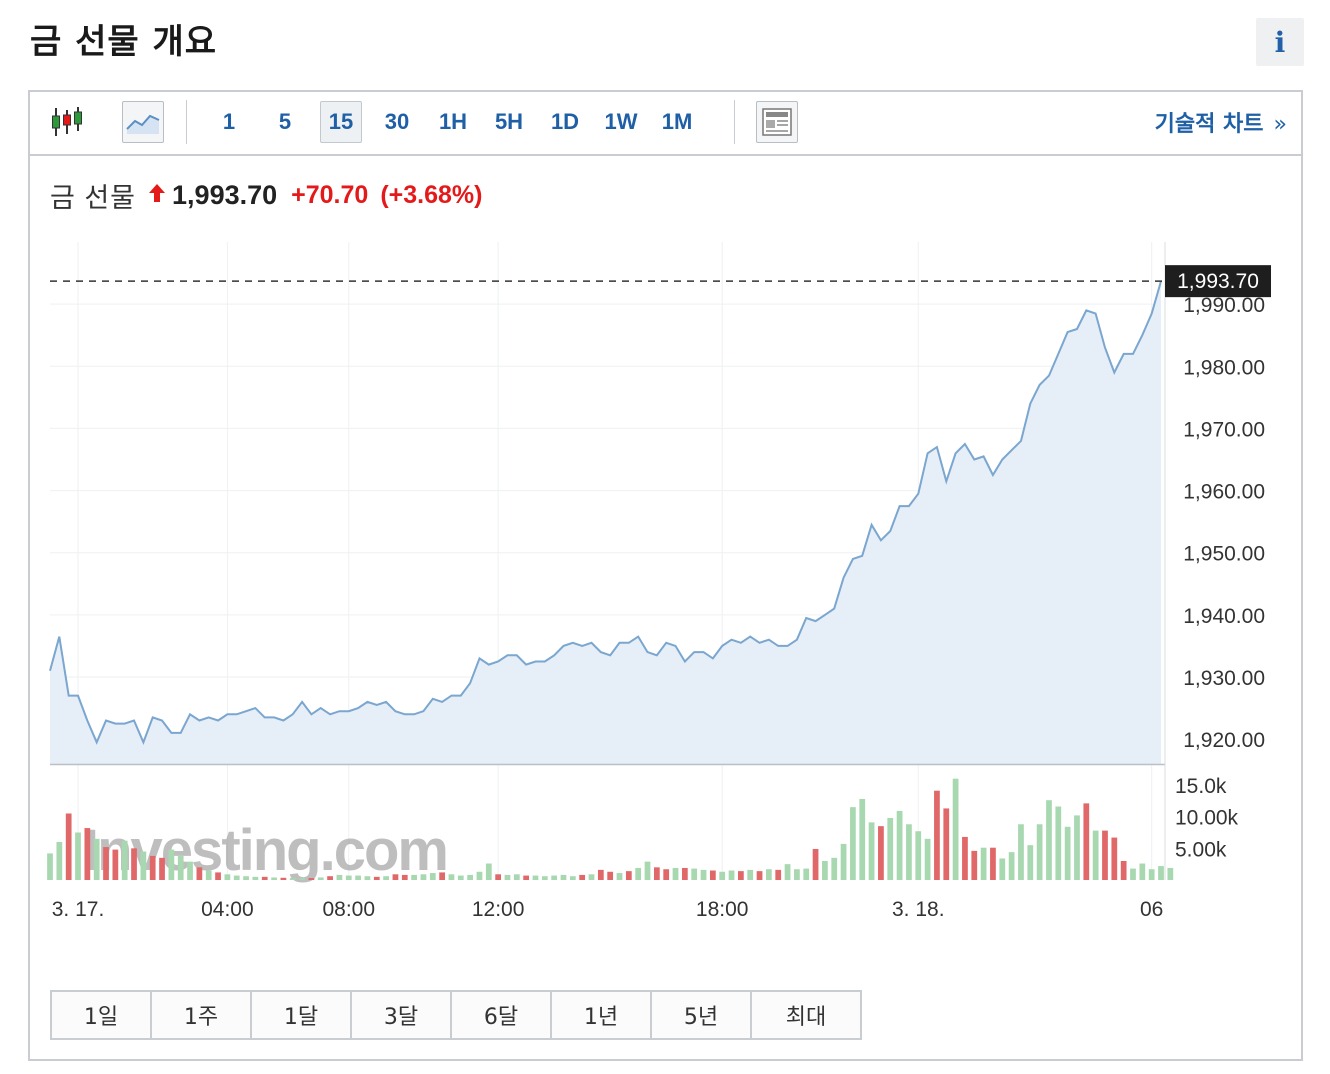 Image resolution: width=1330 pixels, height=1074 pixels. What do you see at coordinates (1151, 909) in the screenshot?
I see `x-tick-label: 06` at bounding box center [1151, 909].